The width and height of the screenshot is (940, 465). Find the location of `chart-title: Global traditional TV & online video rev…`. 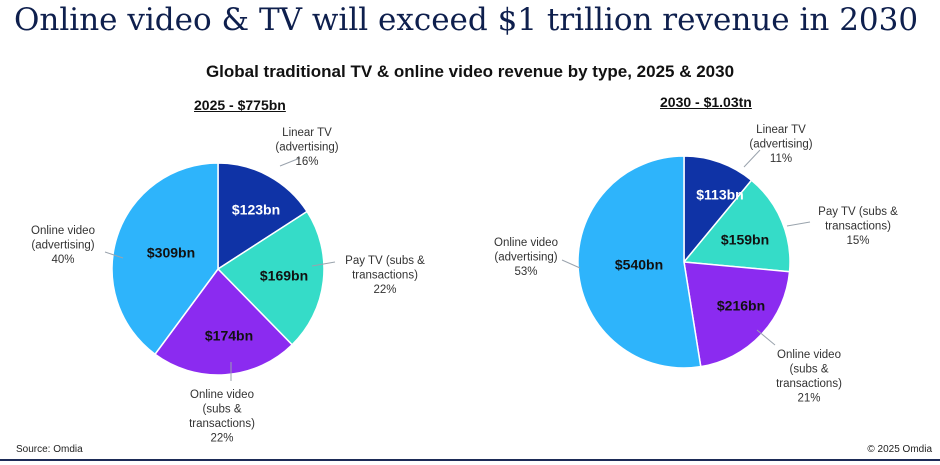

chart-title: Global traditional TV & online video rev… is located at coordinates (470, 71).